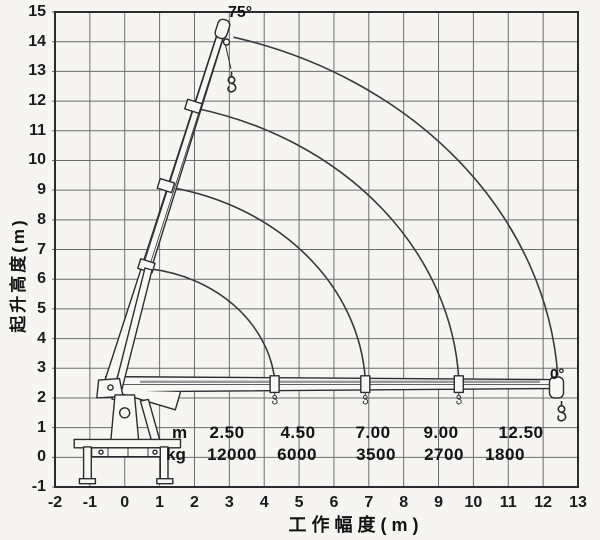 This screenshot has width=600, height=540. Describe the element at coordinates (165, 481) in the screenshot. I see `outrigger-foot-right` at that location.